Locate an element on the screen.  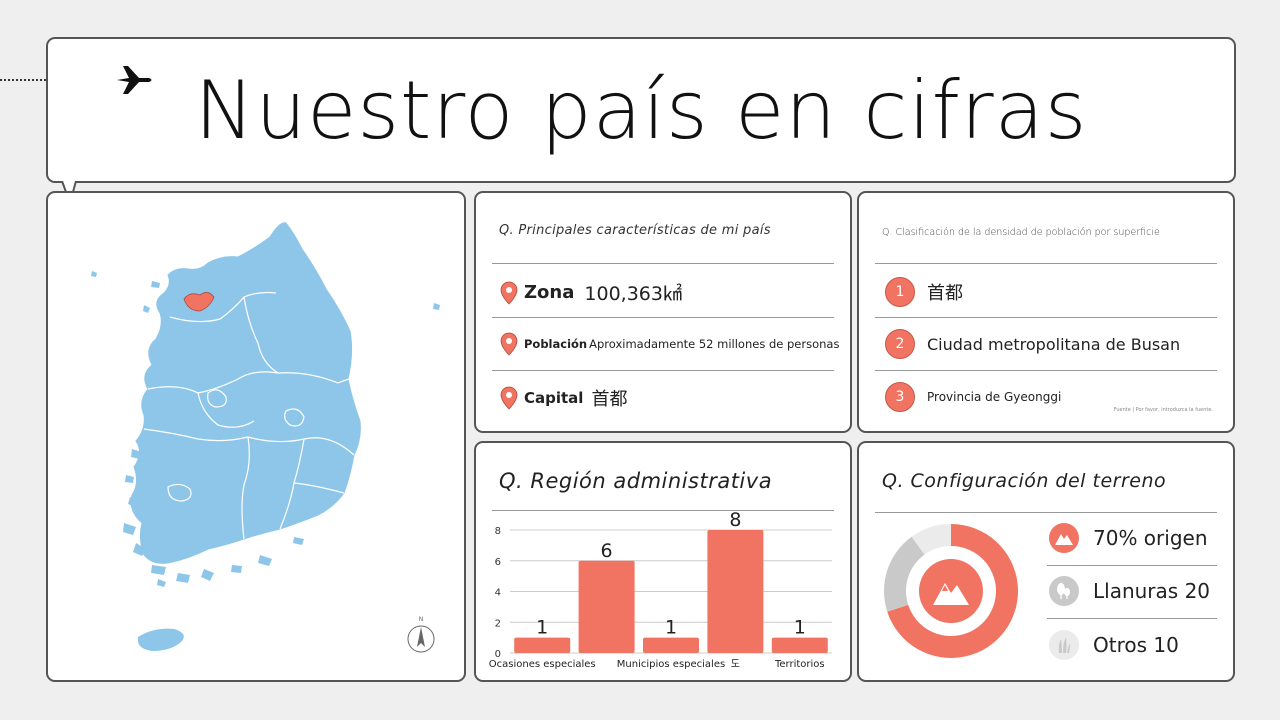
donut-center is located at coordinates (951, 591).